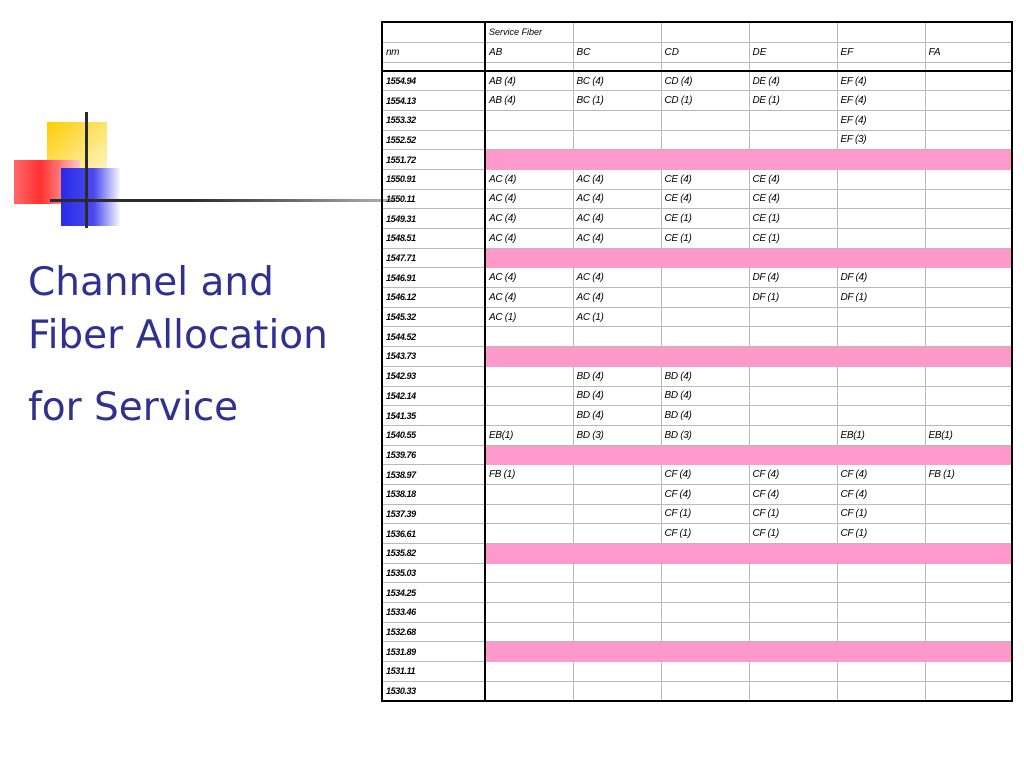  What do you see at coordinates (133, 407) in the screenshot?
I see `slide-title-line-3: for Service` at bounding box center [133, 407].